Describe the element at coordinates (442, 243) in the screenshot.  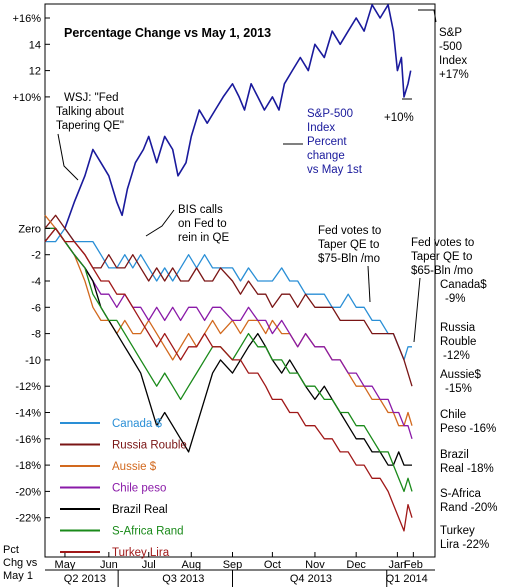
I see `fed65-line-1: Fed votes to` at that location.